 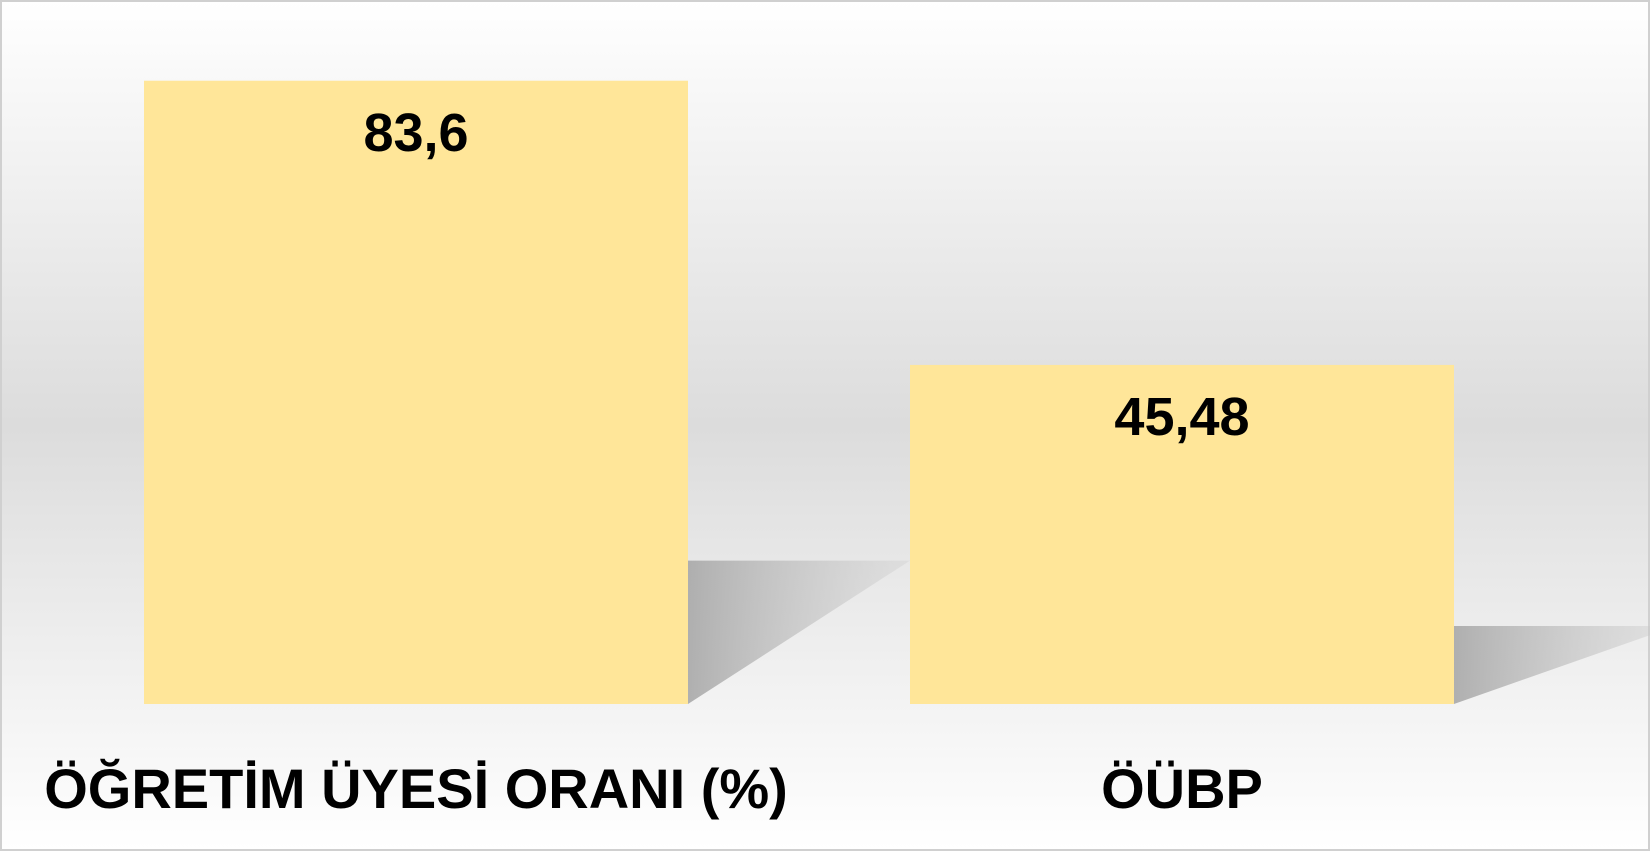 What do you see at coordinates (415, 133) in the screenshot?
I see `value-label: 83,6` at bounding box center [415, 133].